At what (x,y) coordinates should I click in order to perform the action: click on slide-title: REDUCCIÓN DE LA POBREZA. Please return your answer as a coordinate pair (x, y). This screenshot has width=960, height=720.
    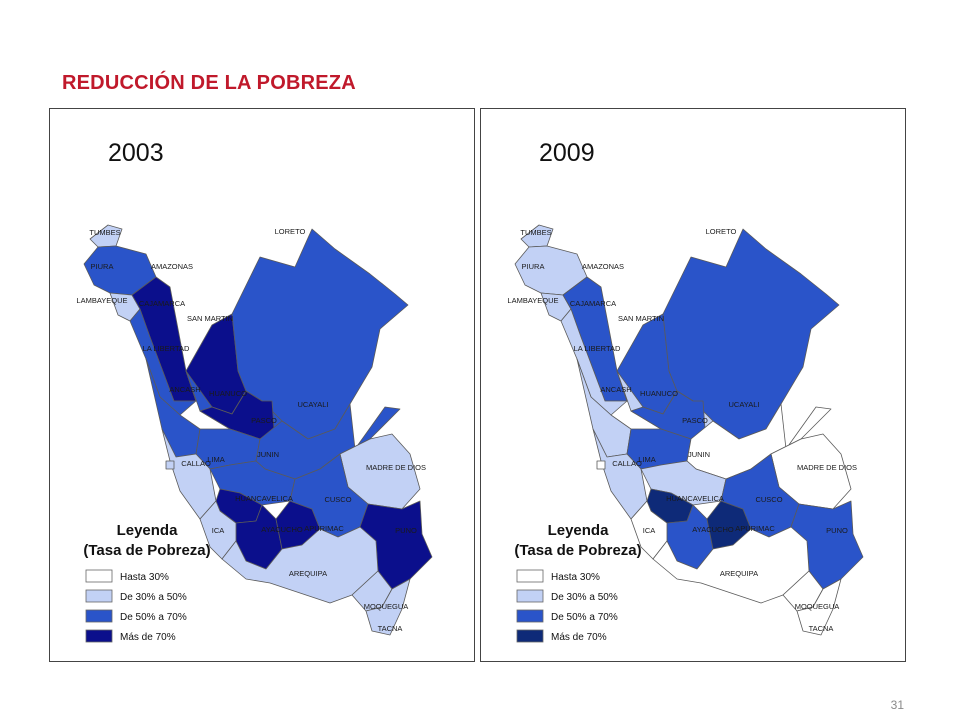
    Looking at the image, I should click on (209, 83).